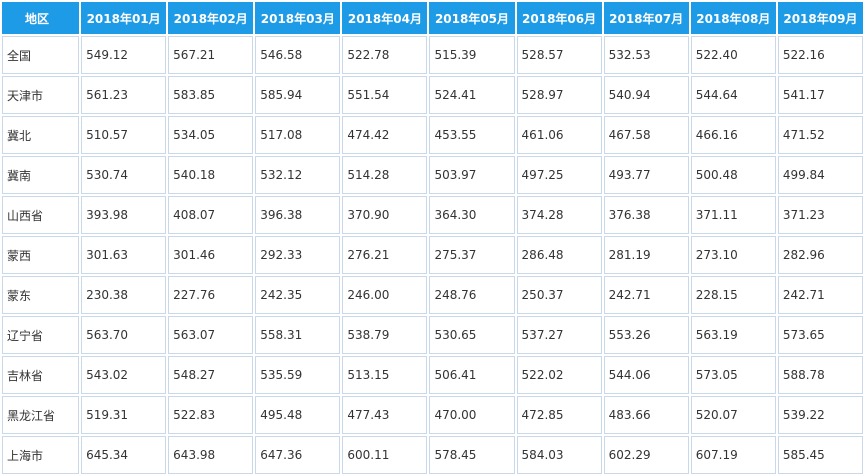  I want to click on value-cell: 286.48, so click(559, 255).